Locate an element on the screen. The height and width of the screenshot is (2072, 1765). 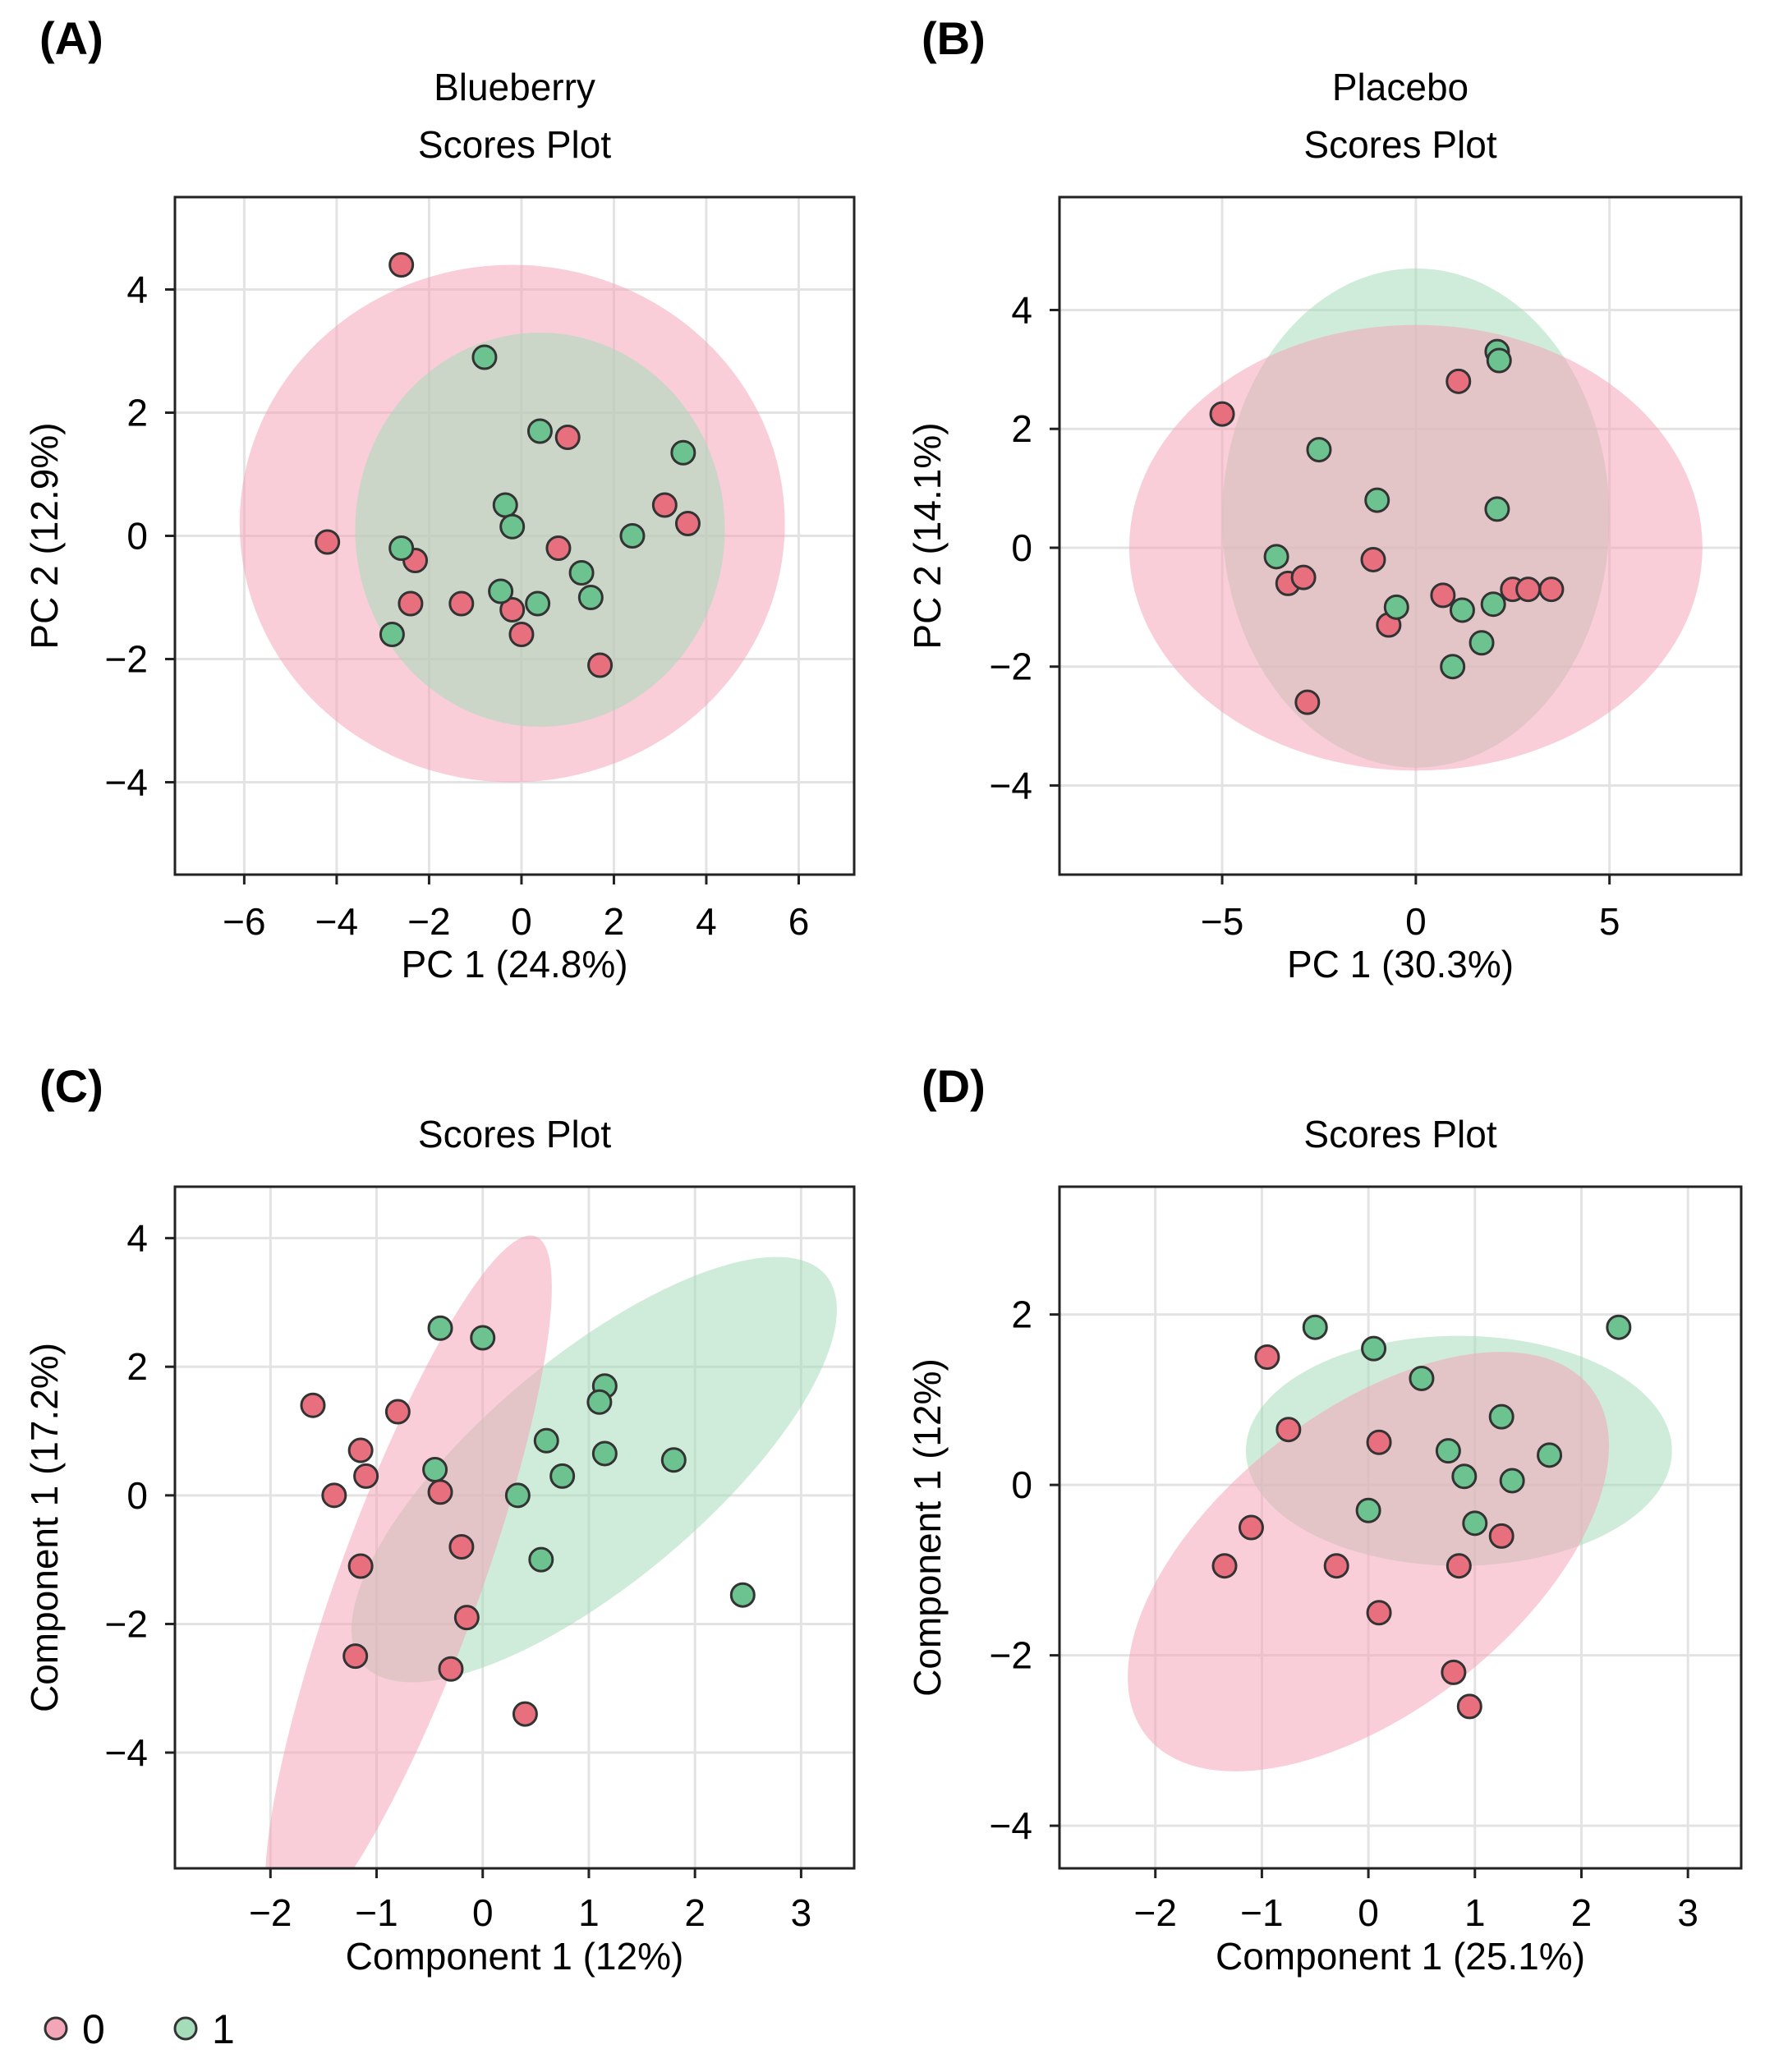
legend-label-1: 1 is located at coordinates (224, 2029).